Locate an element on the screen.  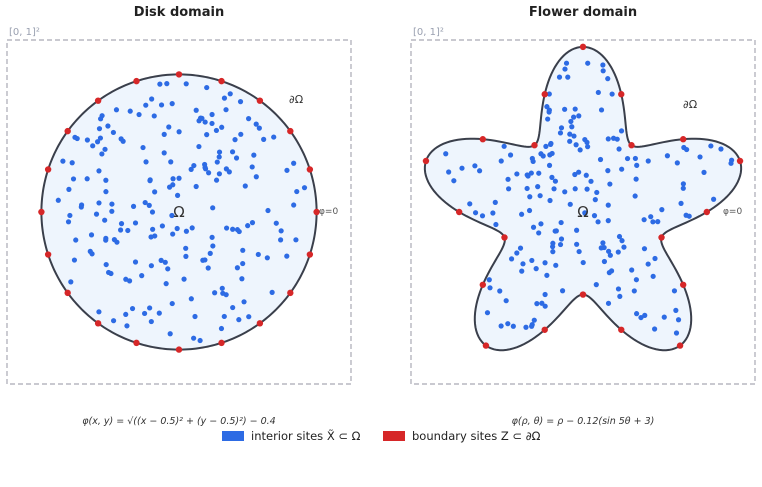
legend-interior-swatch is located at coordinates (233, 436).